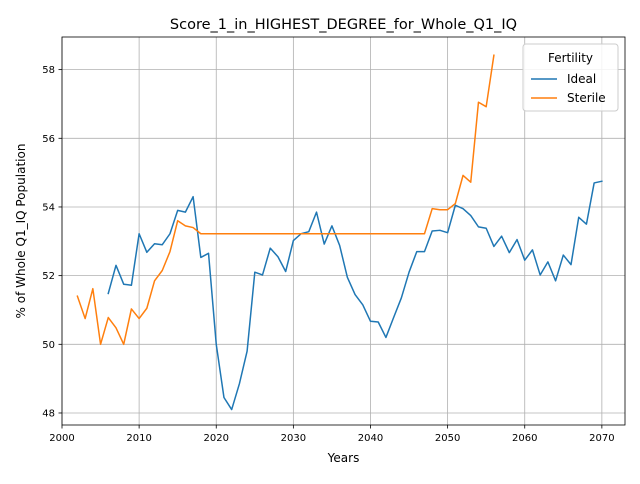 Image resolution: width=640 pixels, height=484 pixels. Describe the element at coordinates (48, 139) in the screenshot. I see `y-tick-label: 56` at that location.